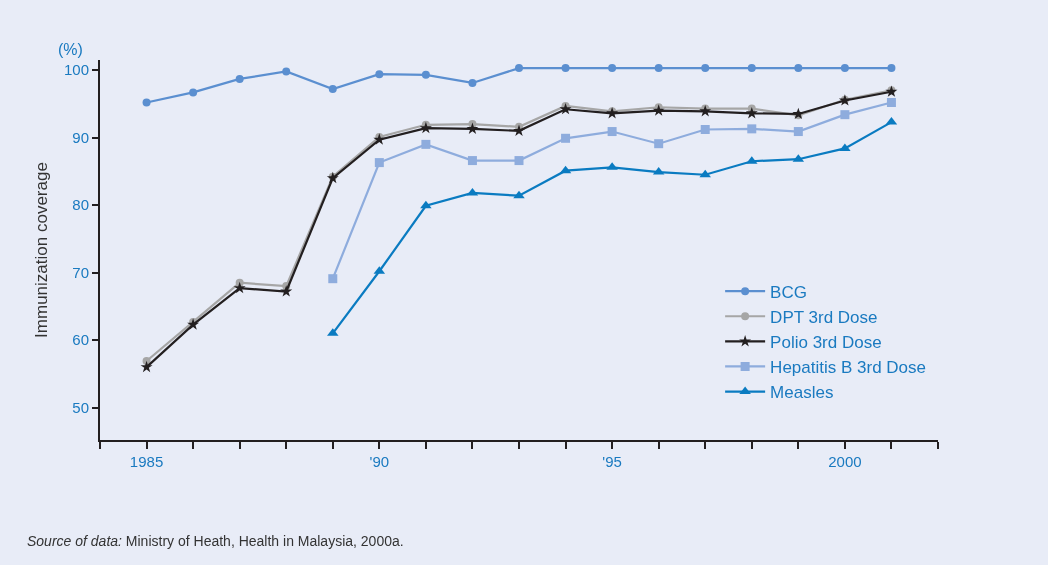 This screenshot has width=1048, height=565. What do you see at coordinates (802, 393) in the screenshot?
I see `legend-label: Measles` at bounding box center [802, 393].